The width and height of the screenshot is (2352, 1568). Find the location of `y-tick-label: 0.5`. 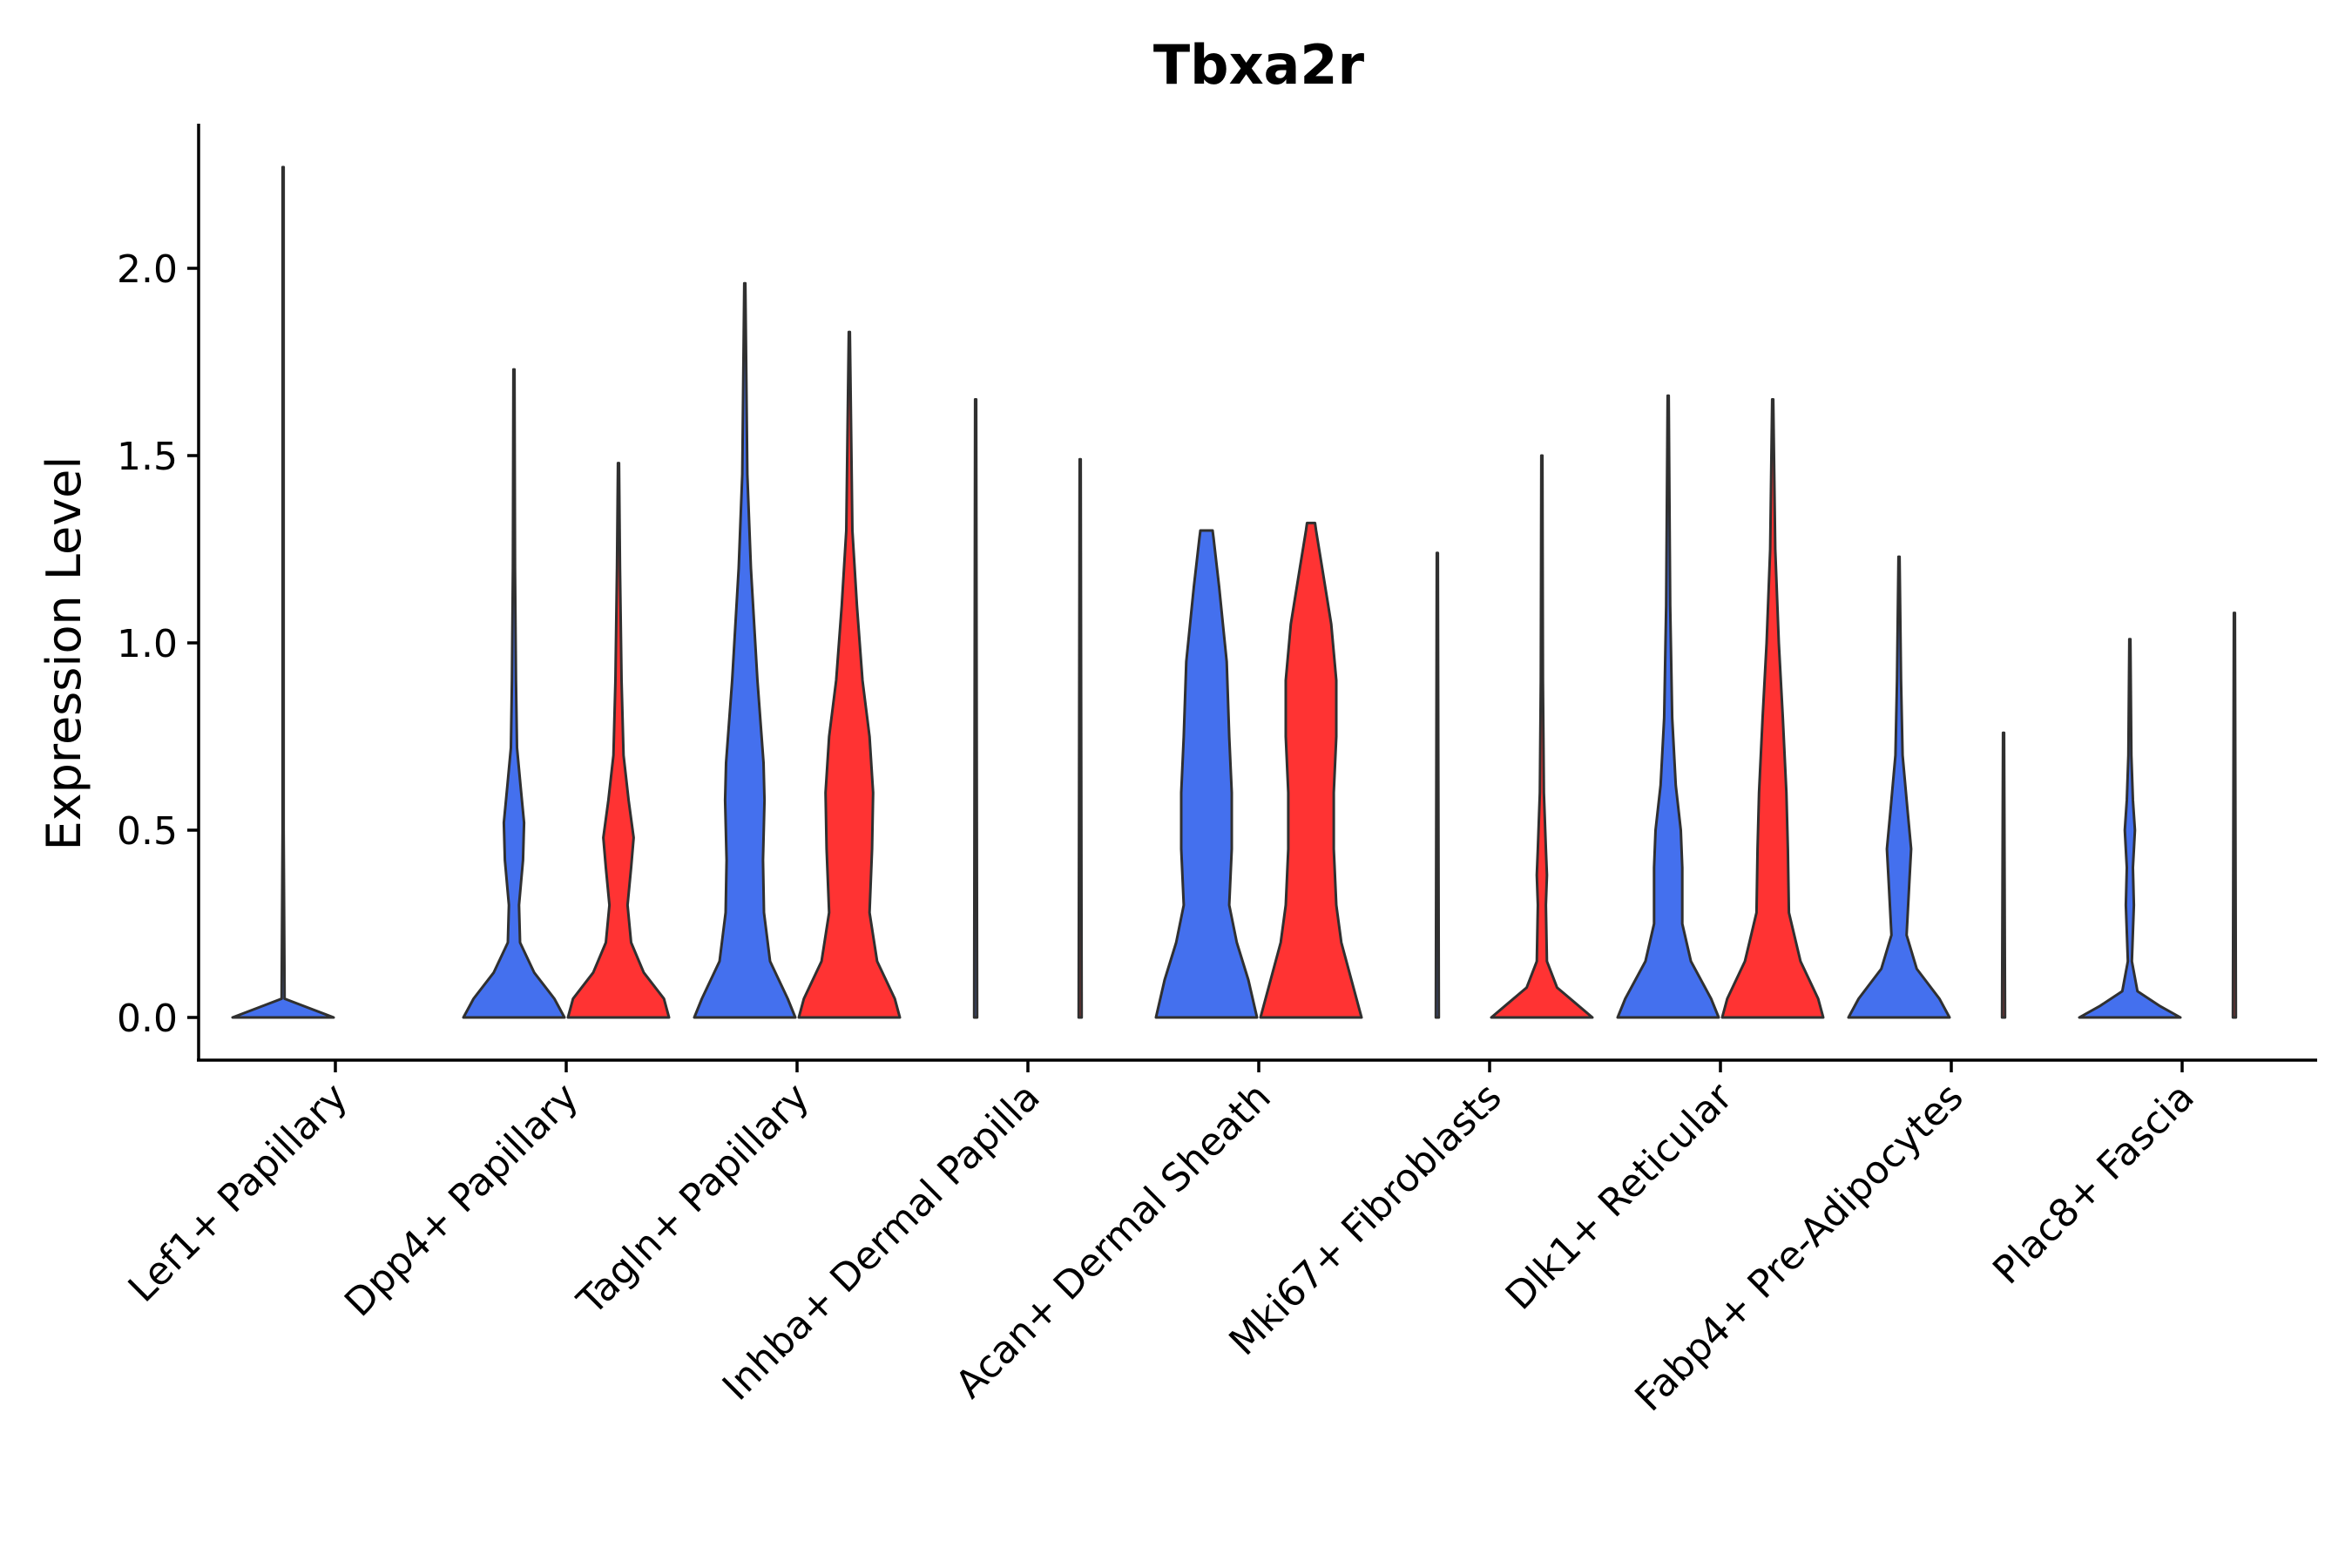

y-tick-label: 0.5 is located at coordinates (147, 831).